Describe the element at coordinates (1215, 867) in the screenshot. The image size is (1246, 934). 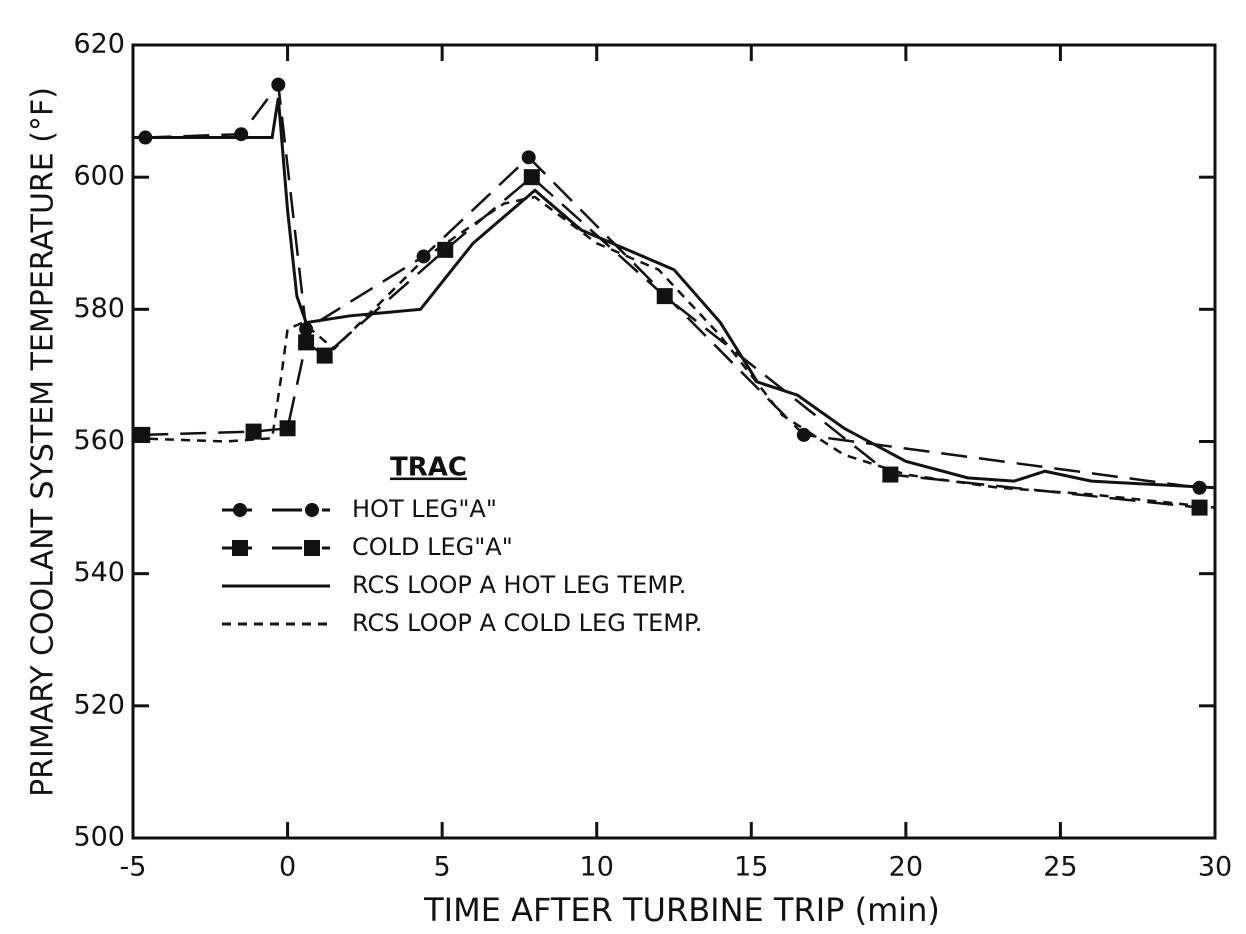
I see `x-tick-label: 30` at that location.